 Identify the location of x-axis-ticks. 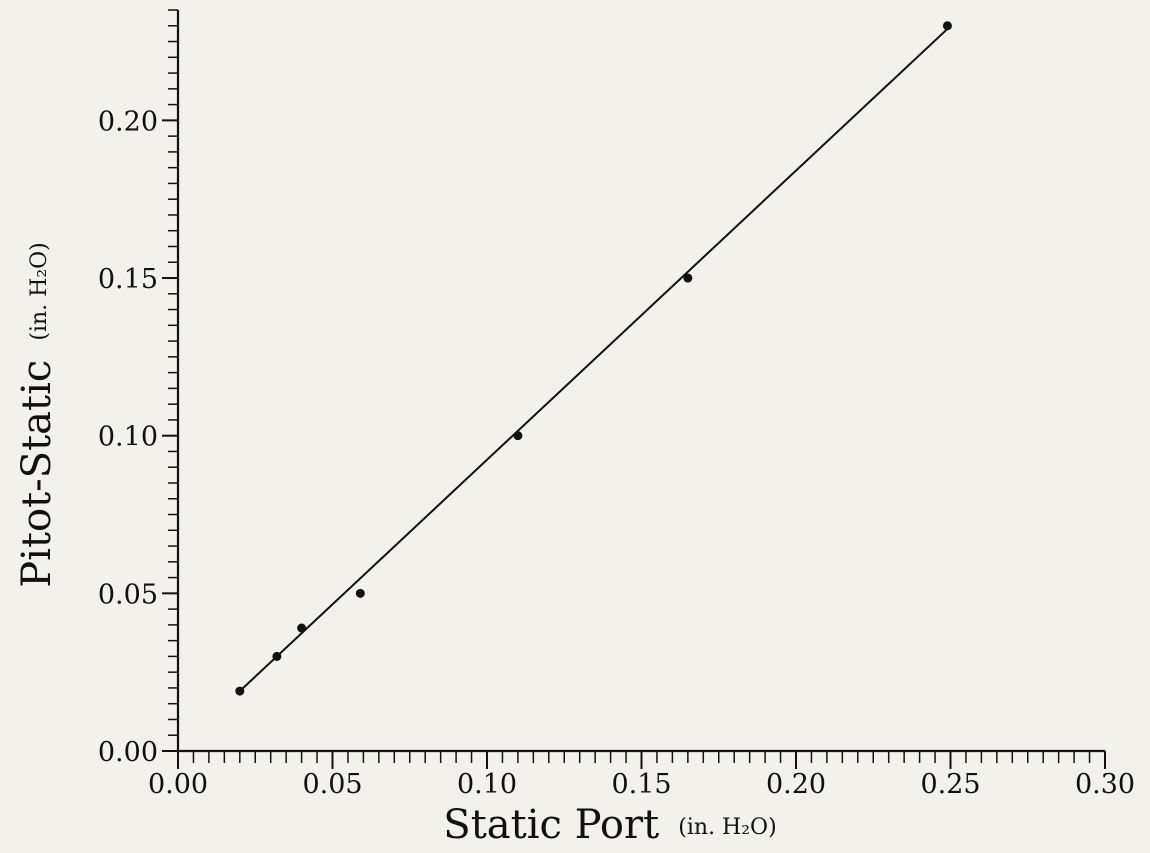
(641, 760).